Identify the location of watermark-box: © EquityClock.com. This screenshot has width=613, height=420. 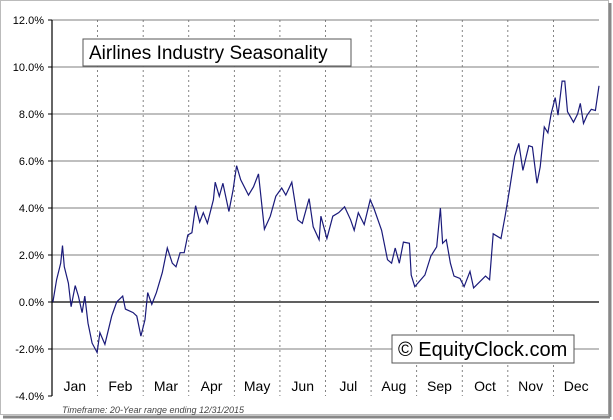
(483, 349).